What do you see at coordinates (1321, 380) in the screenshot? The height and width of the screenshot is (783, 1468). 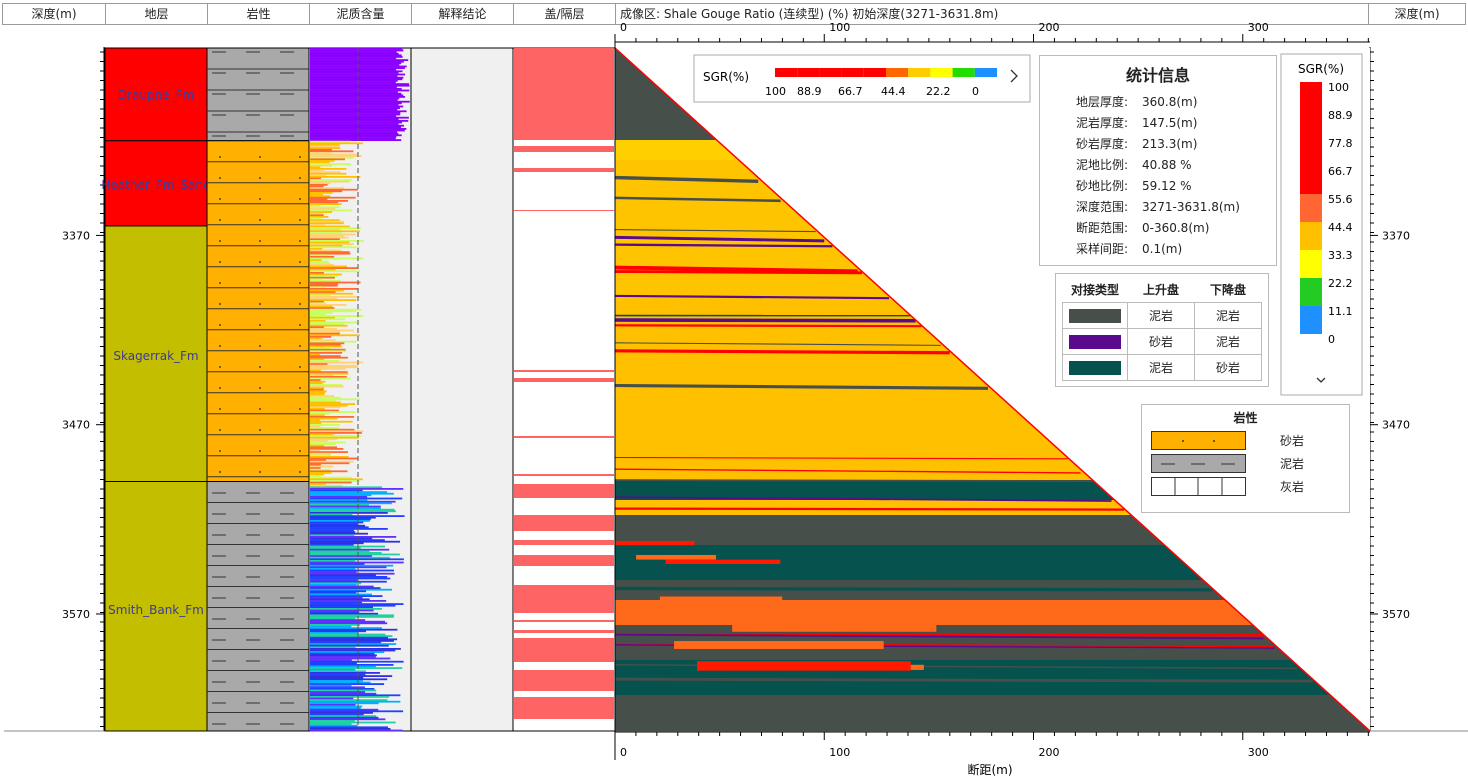 I see `chevron-down-icon` at bounding box center [1321, 380].